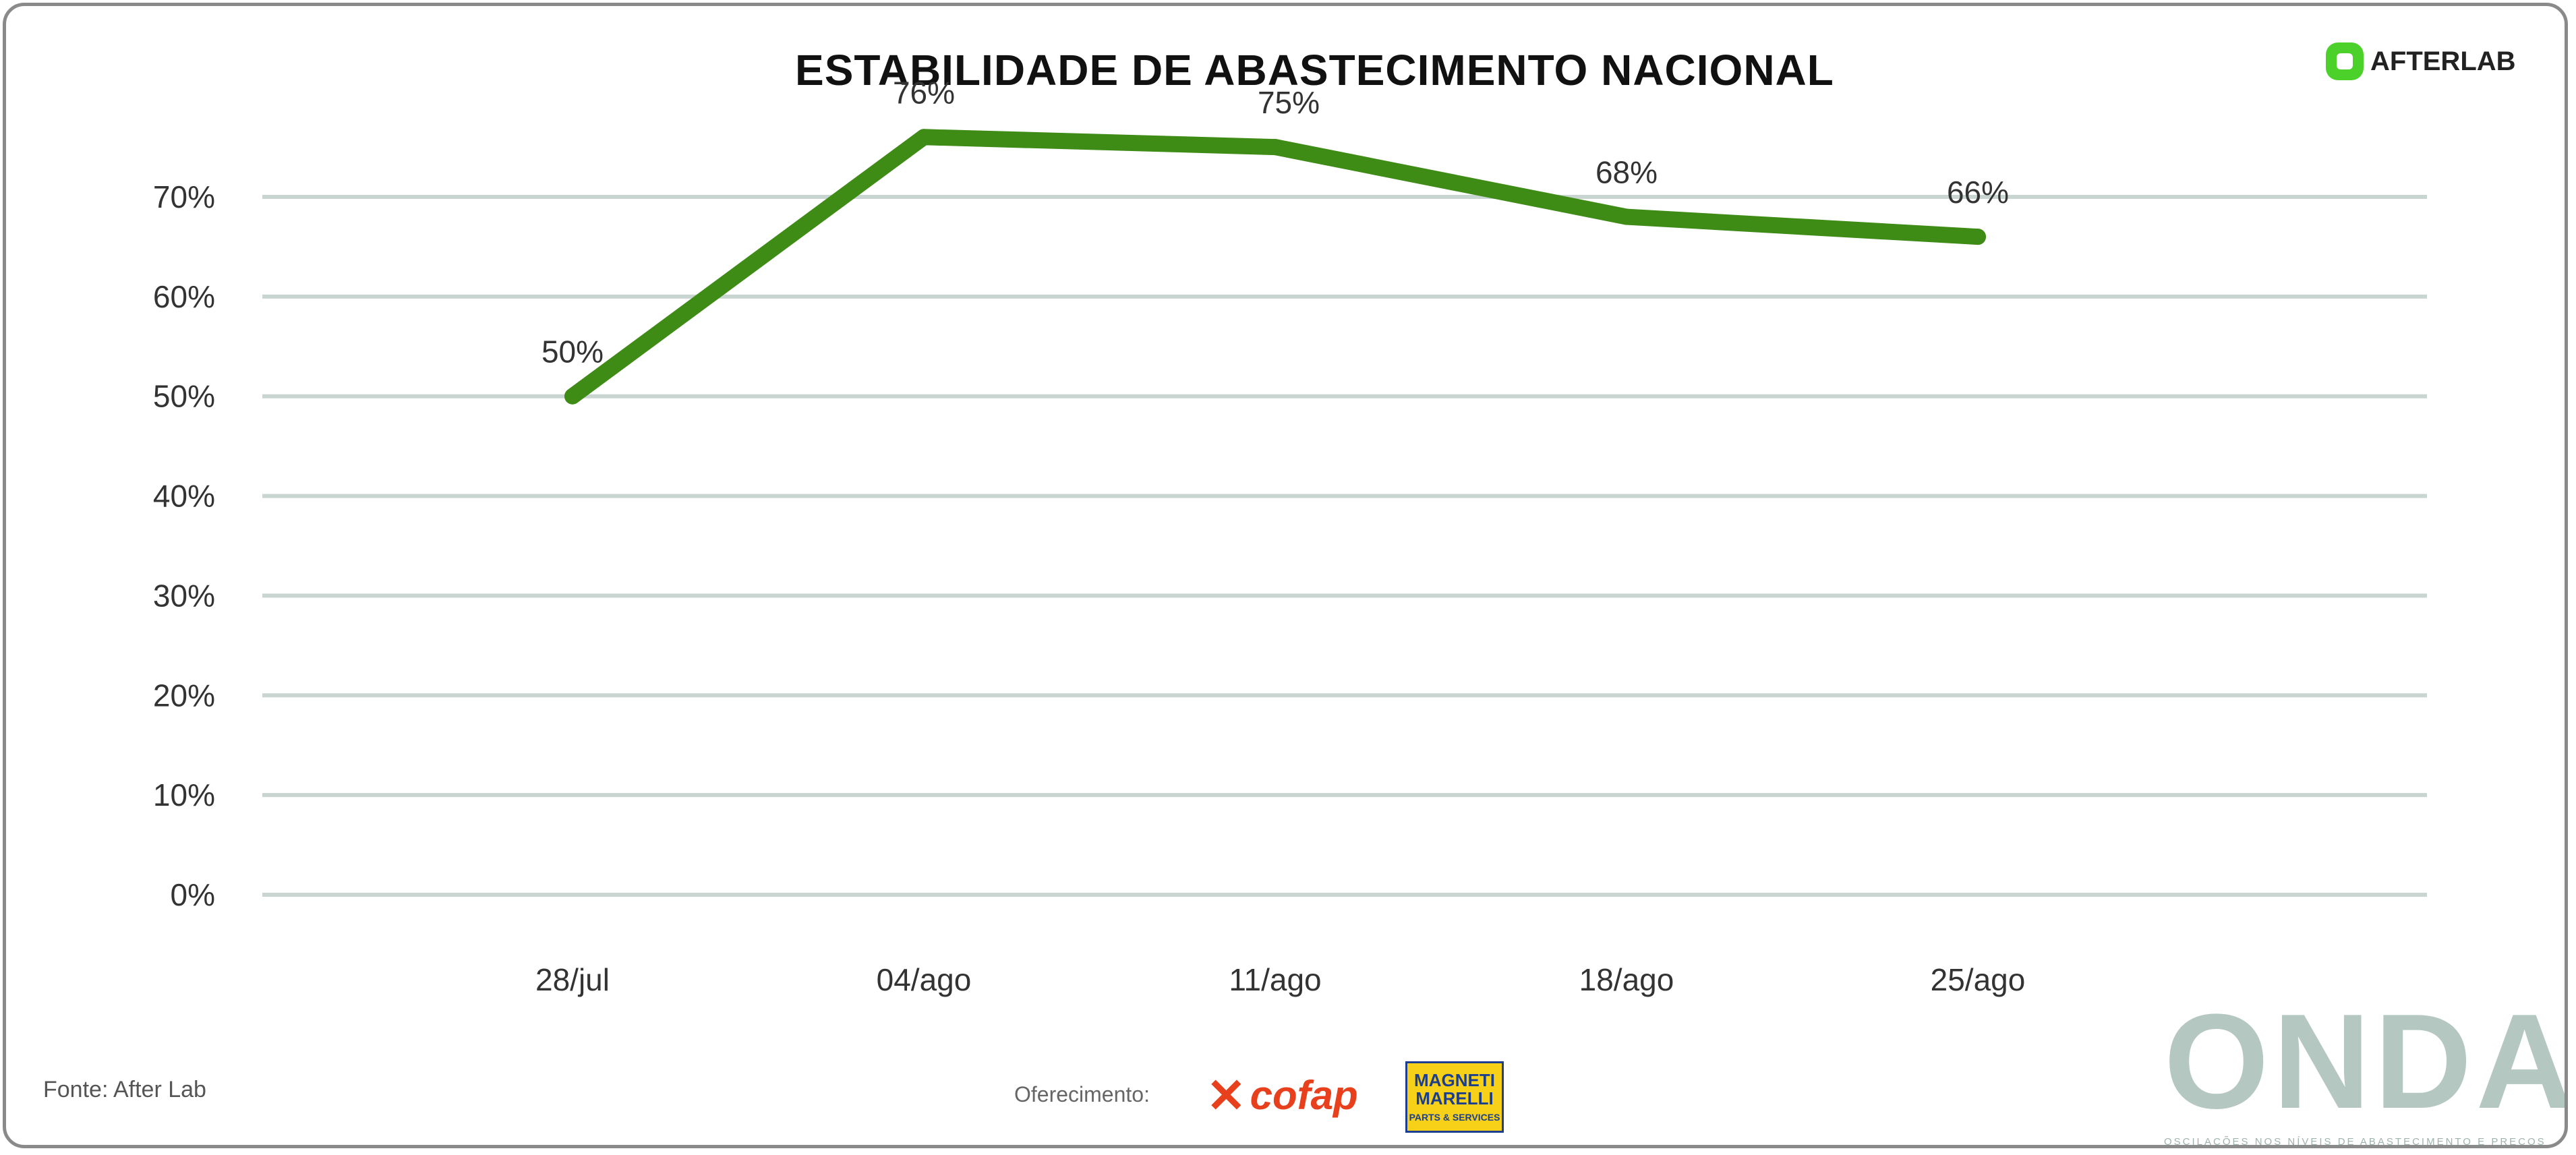 The height and width of the screenshot is (1155, 2576). What do you see at coordinates (193, 894) in the screenshot?
I see `y-tick-label: 0%` at bounding box center [193, 894].